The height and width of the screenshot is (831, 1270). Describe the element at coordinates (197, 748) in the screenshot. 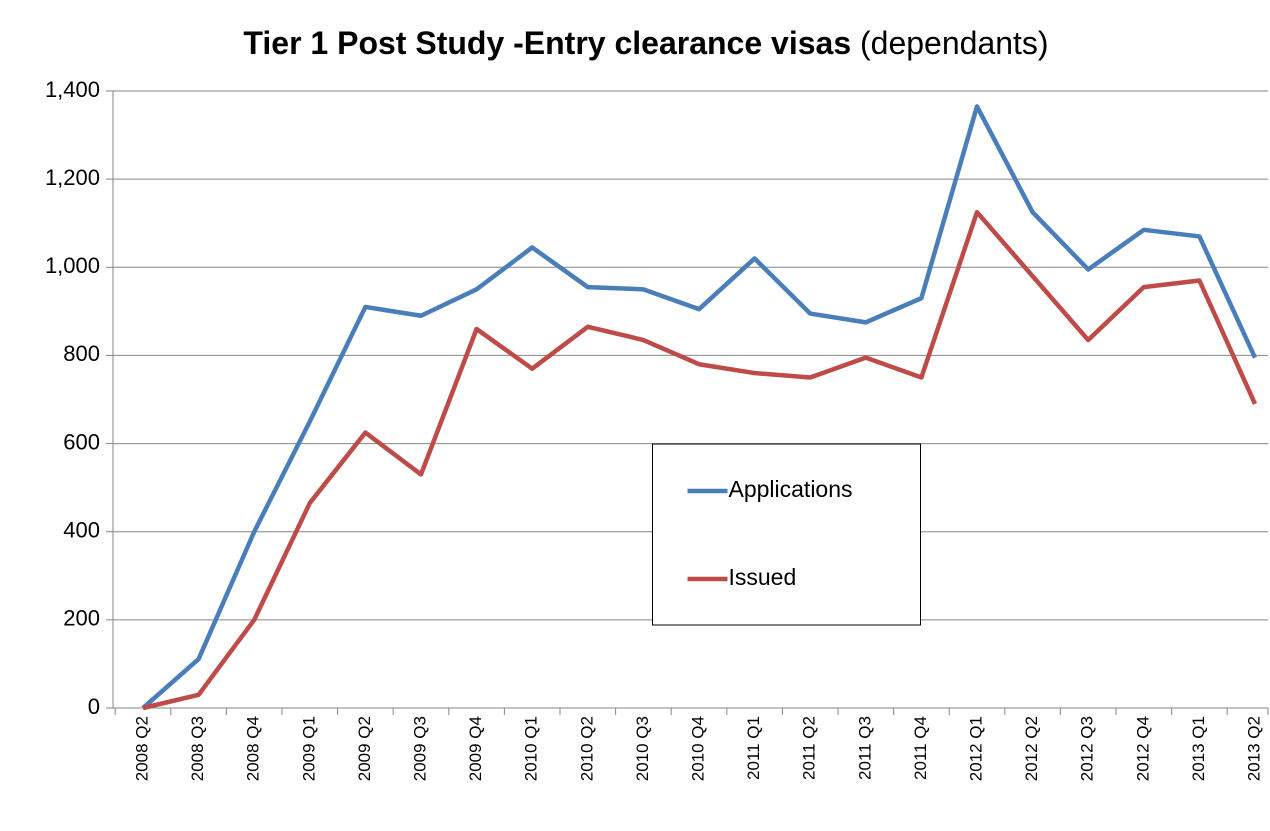

I see `x-tick-label: 2008 Q3` at that location.